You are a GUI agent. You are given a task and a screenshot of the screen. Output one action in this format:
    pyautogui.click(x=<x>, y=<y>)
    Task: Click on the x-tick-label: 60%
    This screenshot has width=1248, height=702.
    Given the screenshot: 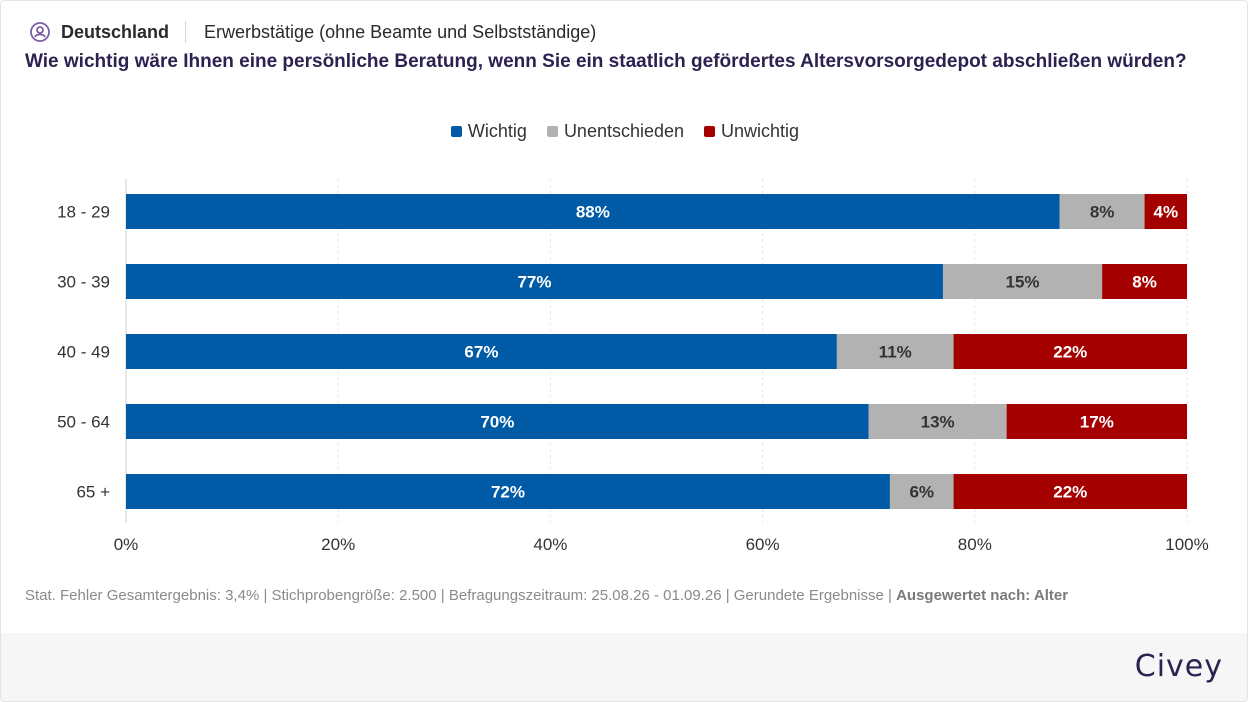 What is the action you would take?
    pyautogui.click(x=763, y=544)
    